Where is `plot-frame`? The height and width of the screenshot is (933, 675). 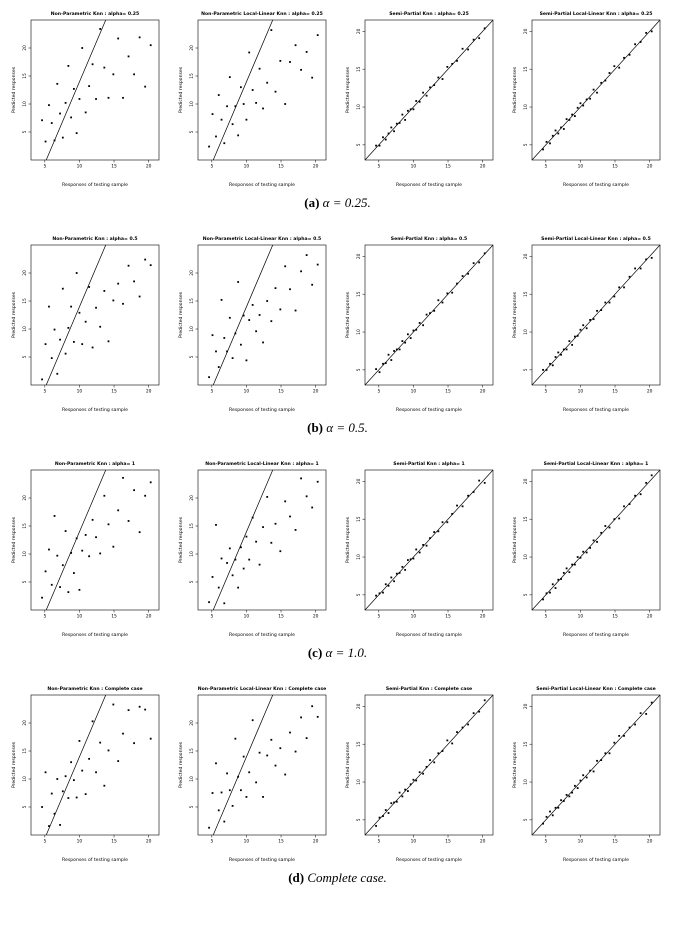 plot-frame is located at coordinates (95, 765).